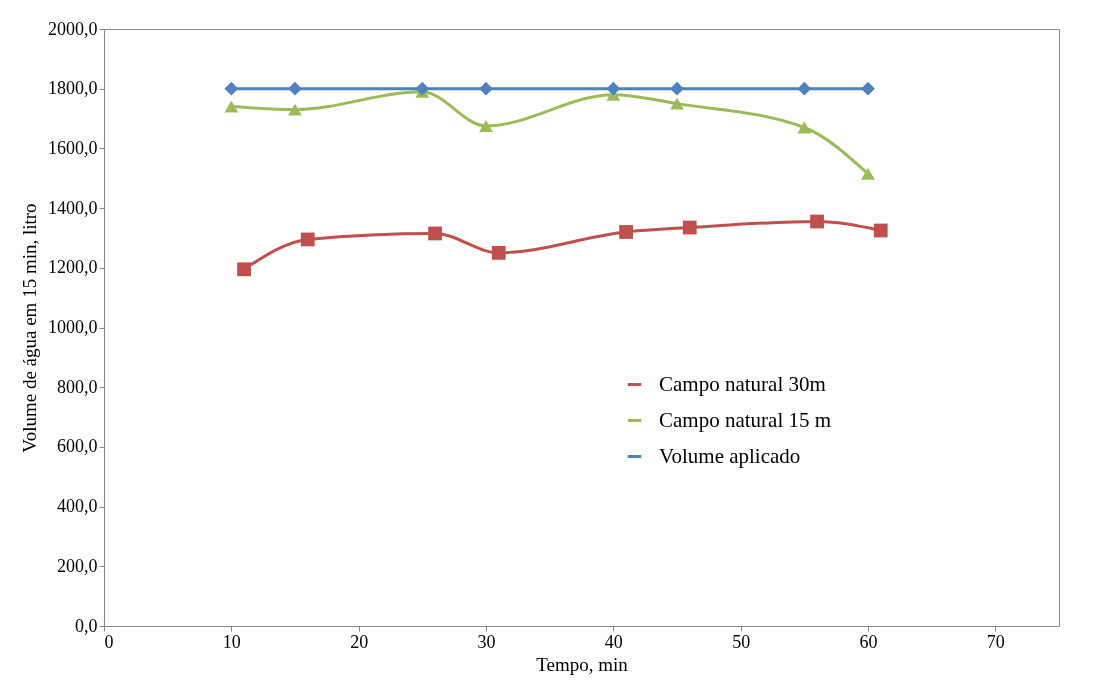 The height and width of the screenshot is (697, 1105). What do you see at coordinates (613, 641) in the screenshot?
I see `x-tick-label: 40` at bounding box center [613, 641].